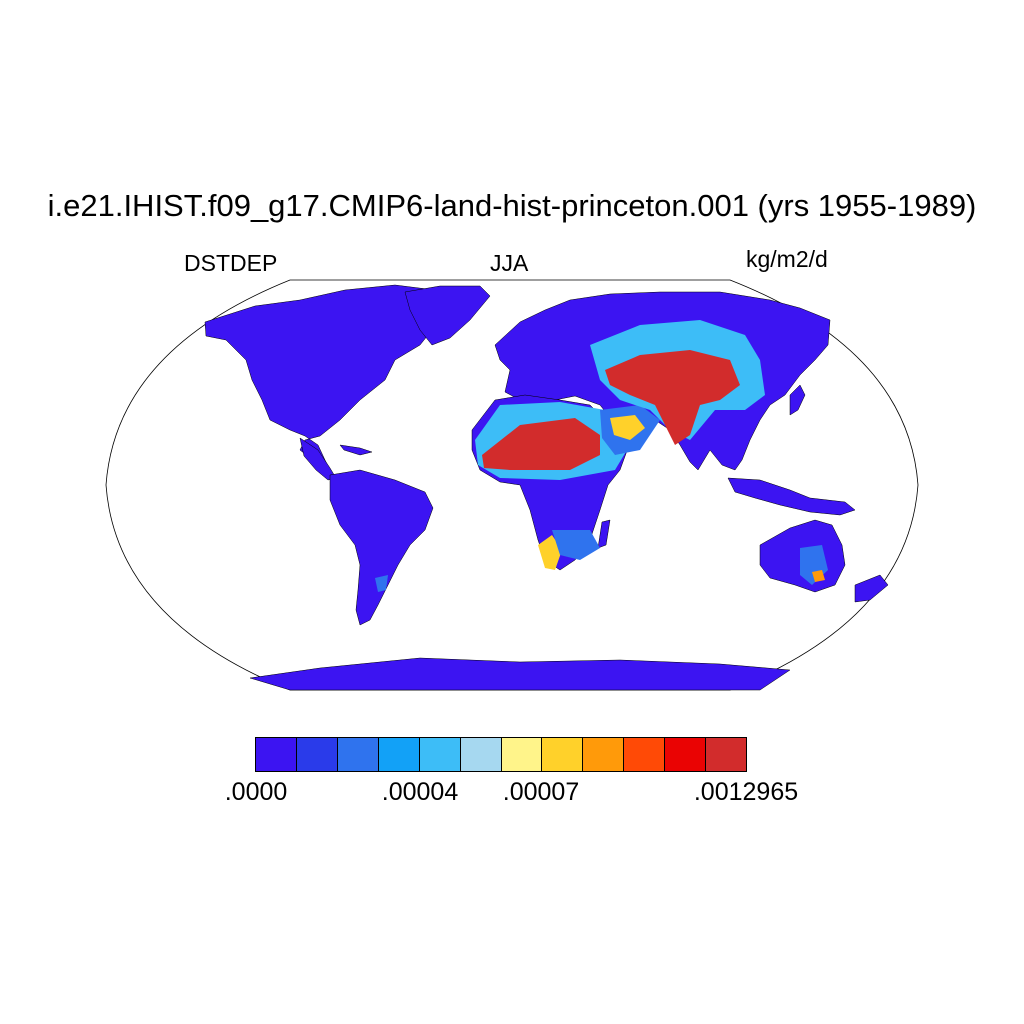 The image size is (1024, 1024). I want to click on colorbar-tick-label: .00007, so click(541, 792).